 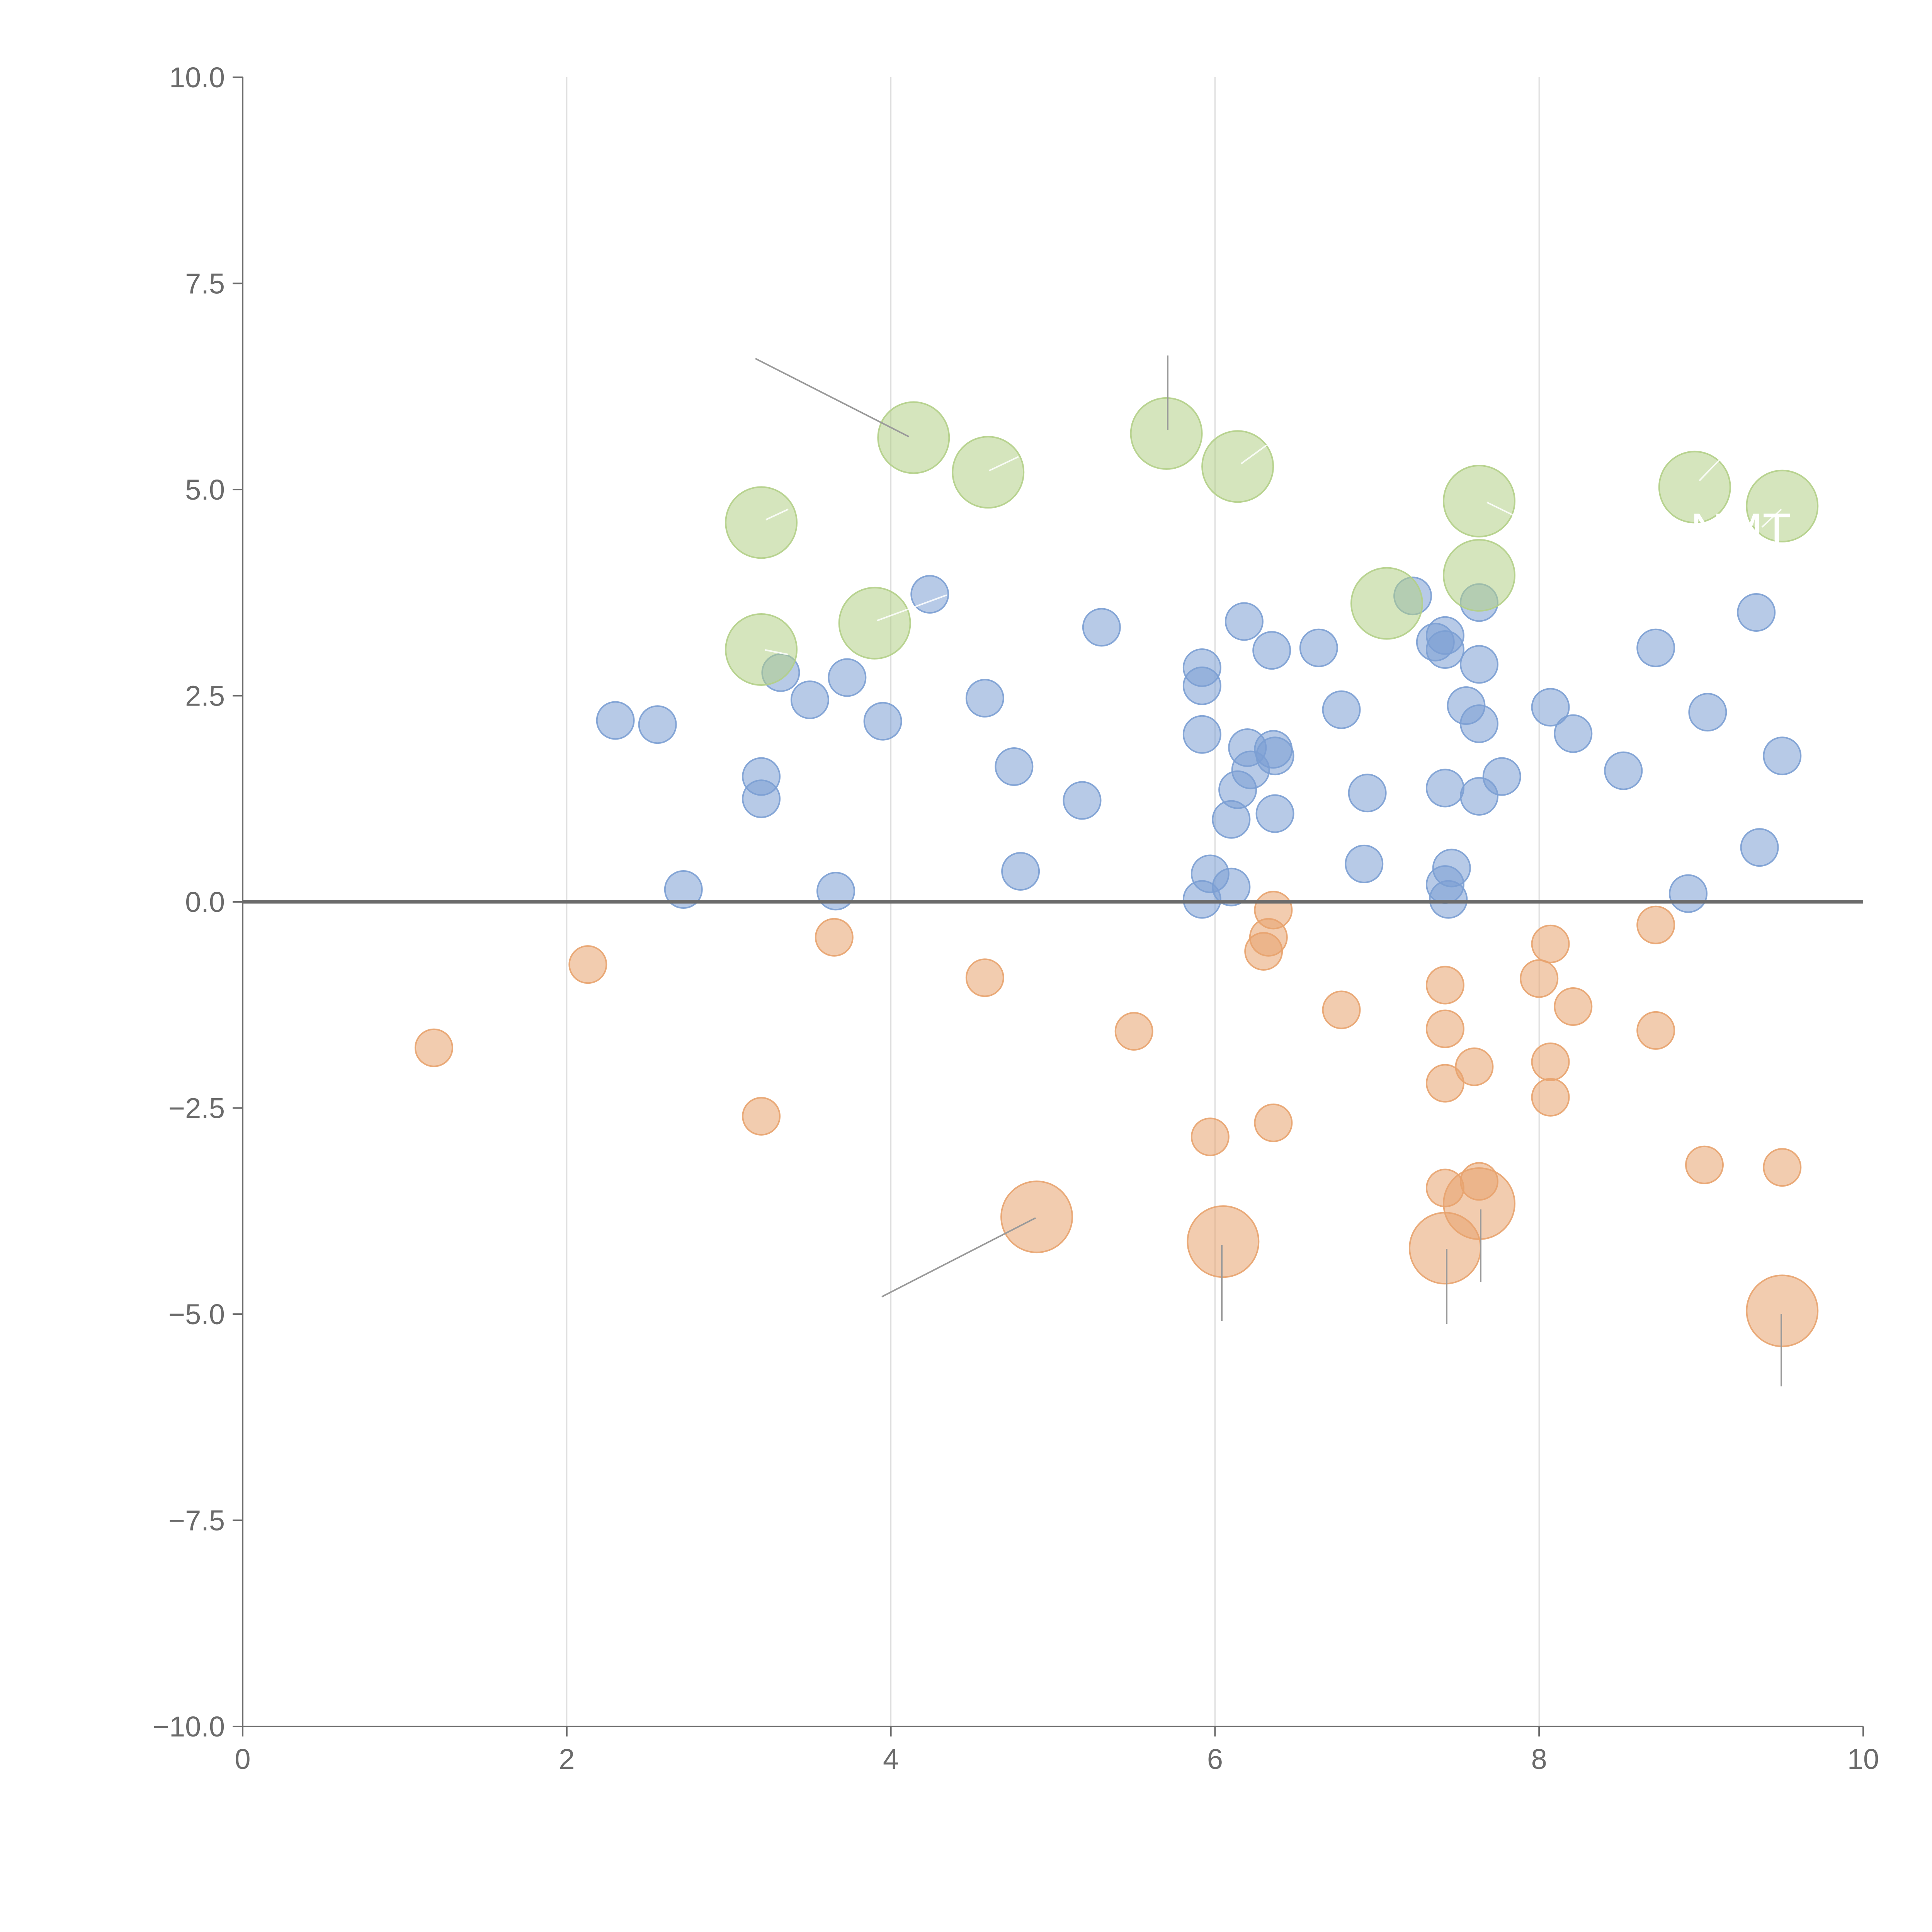 I want to click on annotation-label: NMT, so click(x=1741, y=530).